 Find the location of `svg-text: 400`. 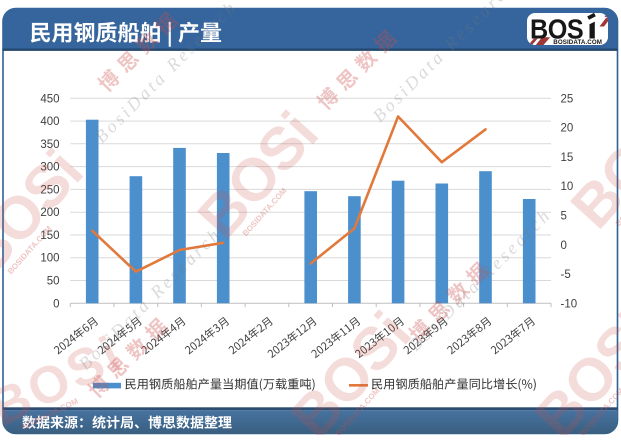

svg-text: 400 is located at coordinates (49, 122).